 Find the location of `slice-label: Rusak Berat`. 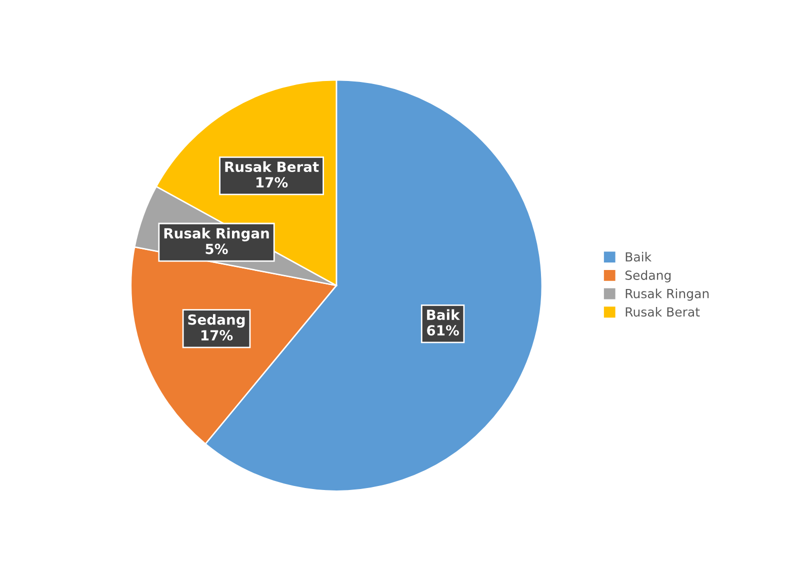

slice-label: Rusak Berat is located at coordinates (272, 166).